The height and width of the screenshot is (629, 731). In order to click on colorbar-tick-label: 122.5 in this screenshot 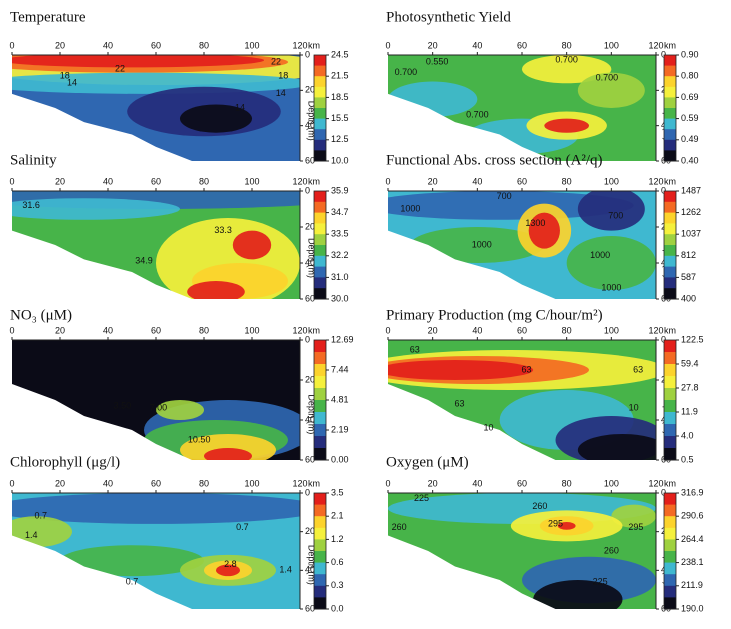, I will do `click(692, 339)`.